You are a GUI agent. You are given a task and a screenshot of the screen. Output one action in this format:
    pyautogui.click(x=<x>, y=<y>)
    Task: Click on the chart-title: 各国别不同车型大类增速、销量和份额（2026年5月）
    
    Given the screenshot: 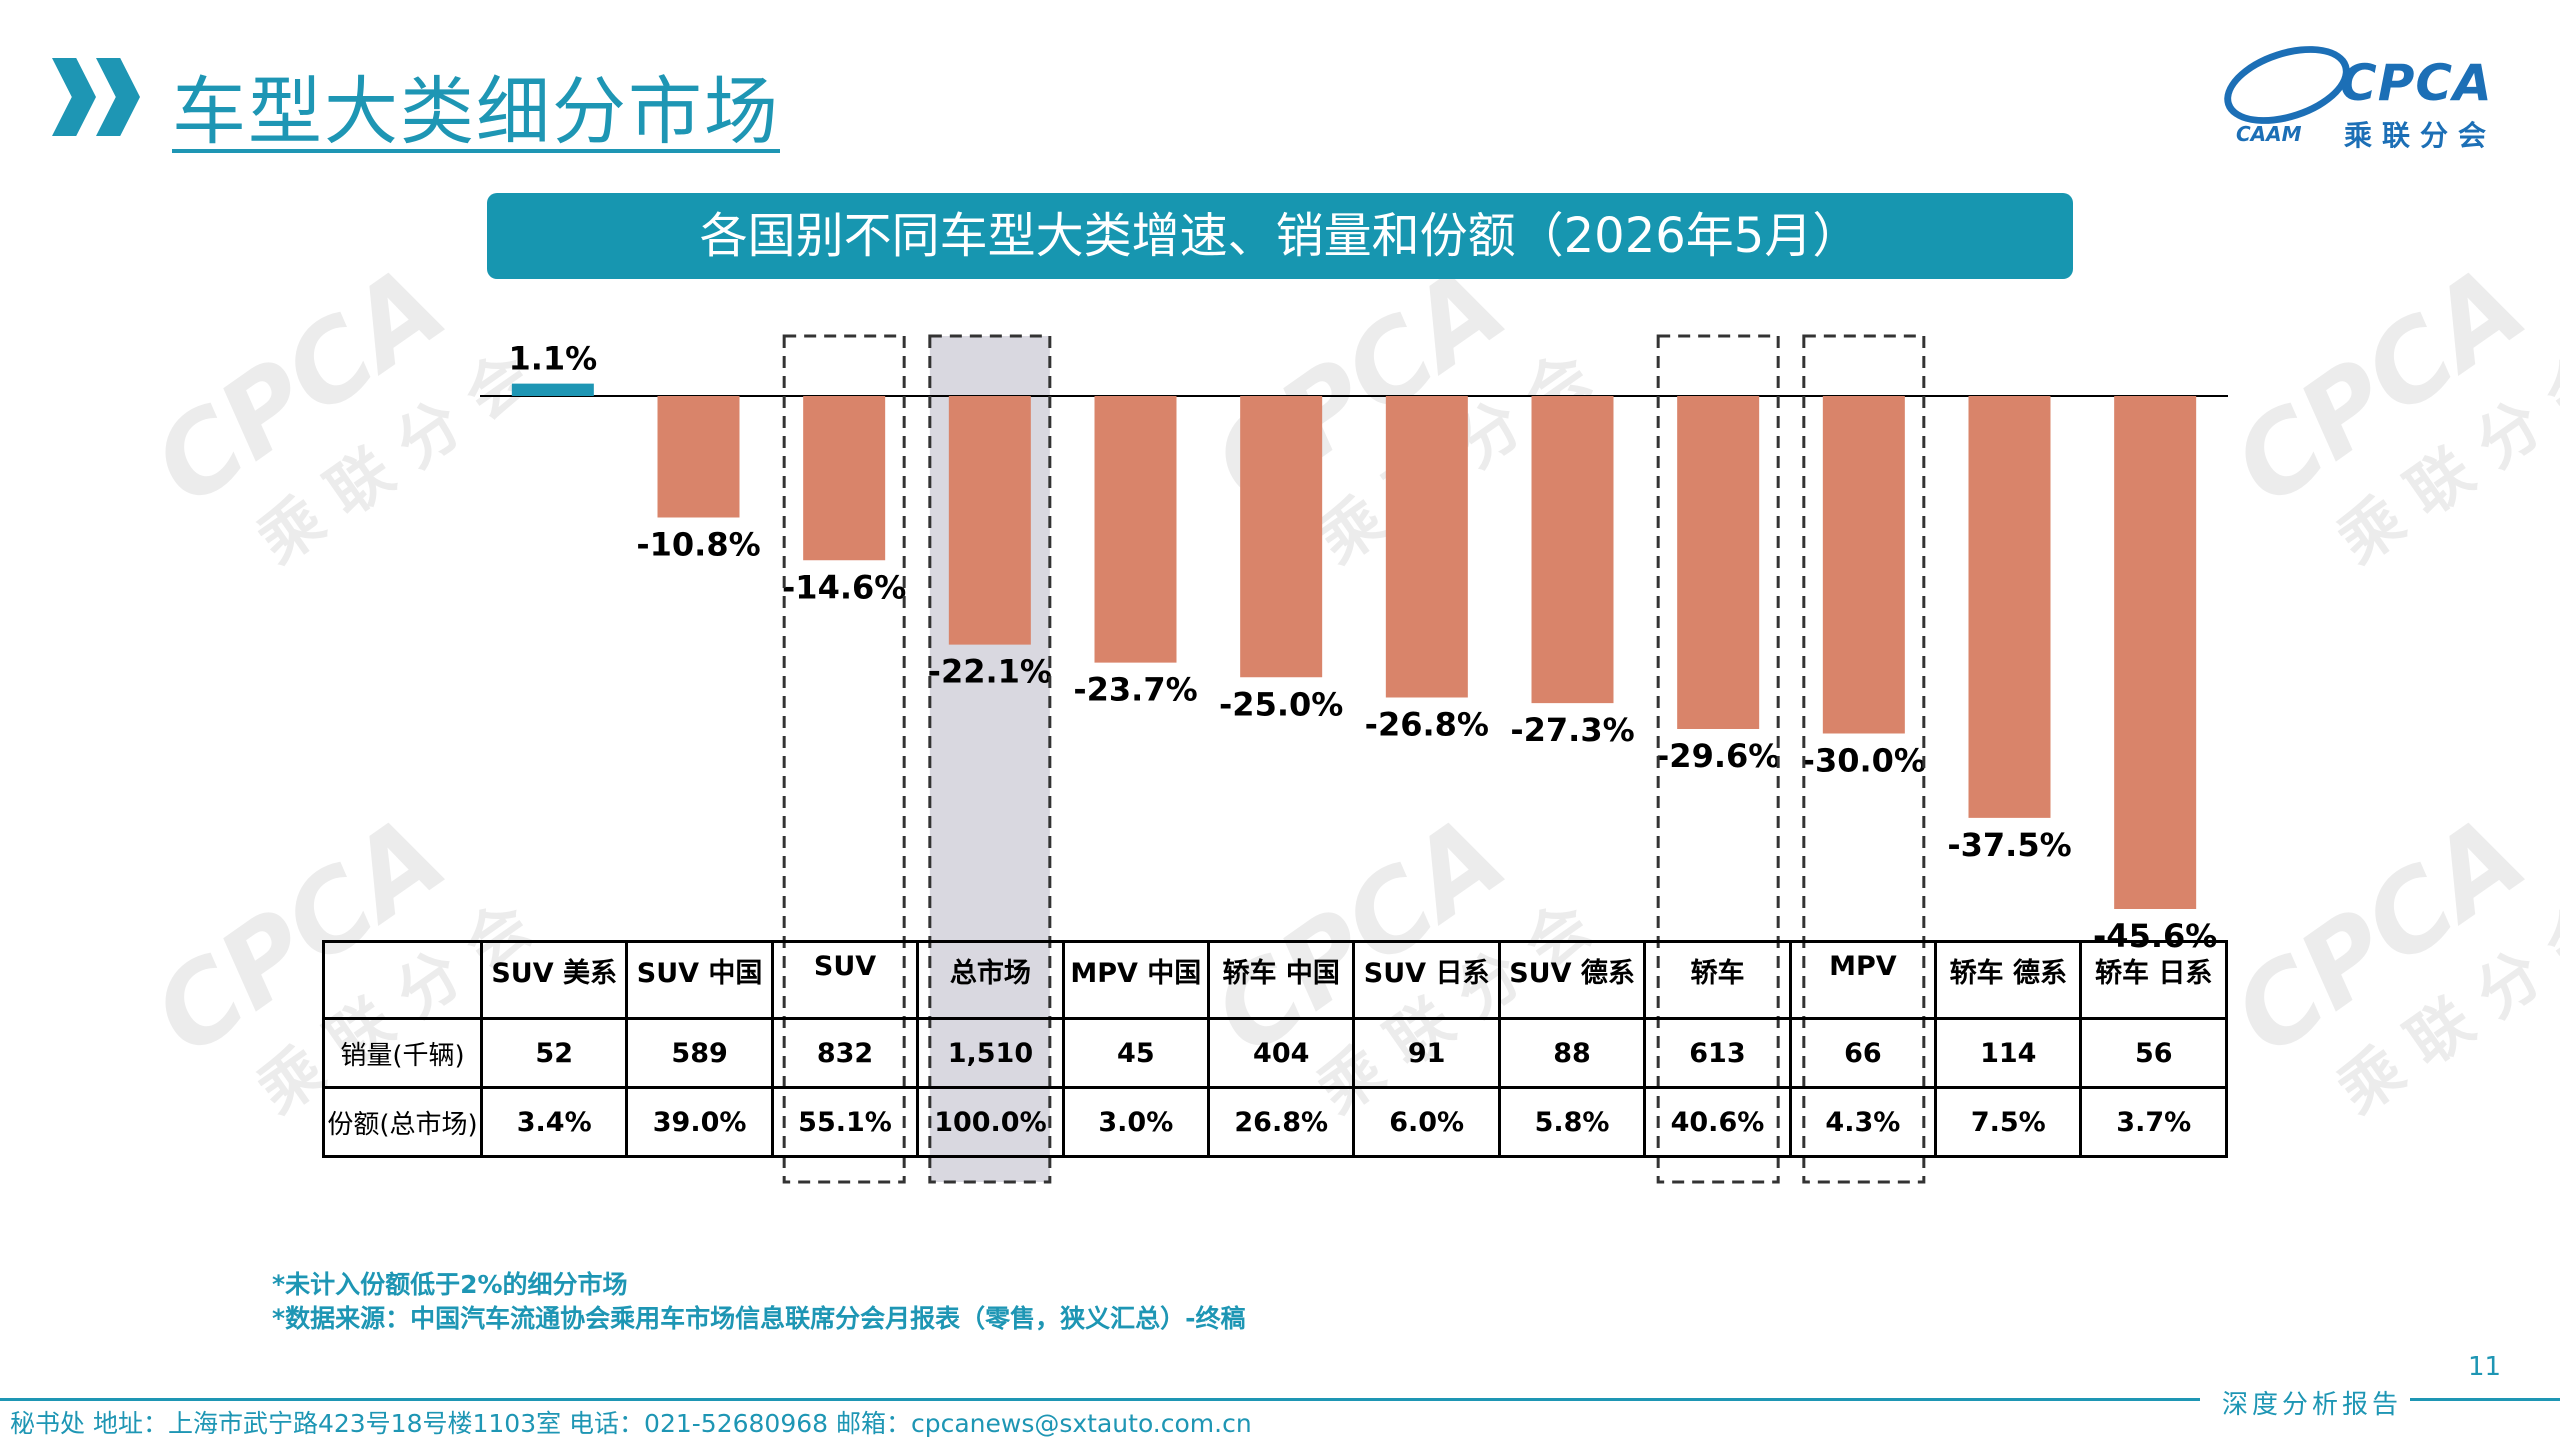 What is the action you would take?
    pyautogui.click(x=1280, y=236)
    